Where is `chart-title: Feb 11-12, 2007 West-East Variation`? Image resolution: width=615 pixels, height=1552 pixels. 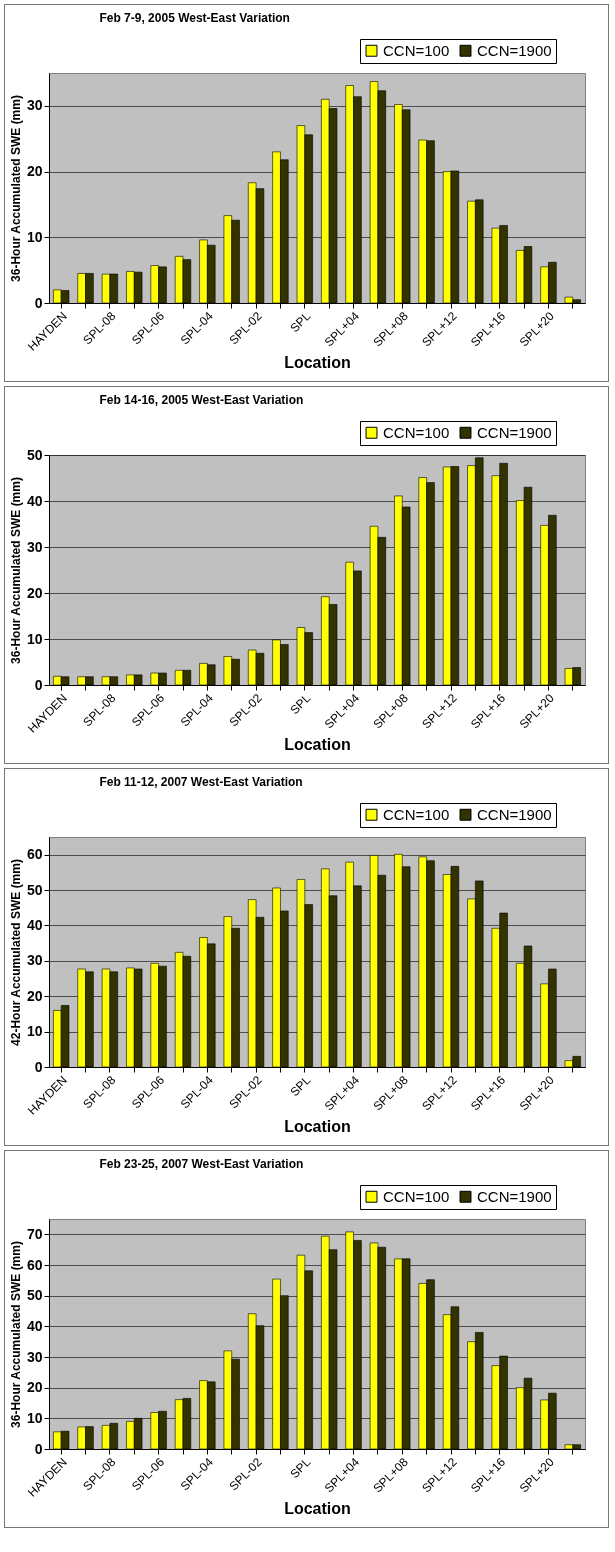
chart-title: Feb 11-12, 2007 West-East Variation is located at coordinates (201, 781).